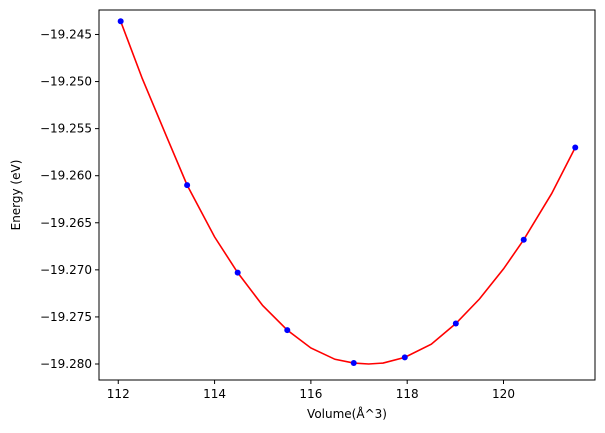  I want to click on y-tick-label: −19.265, so click(66, 223).